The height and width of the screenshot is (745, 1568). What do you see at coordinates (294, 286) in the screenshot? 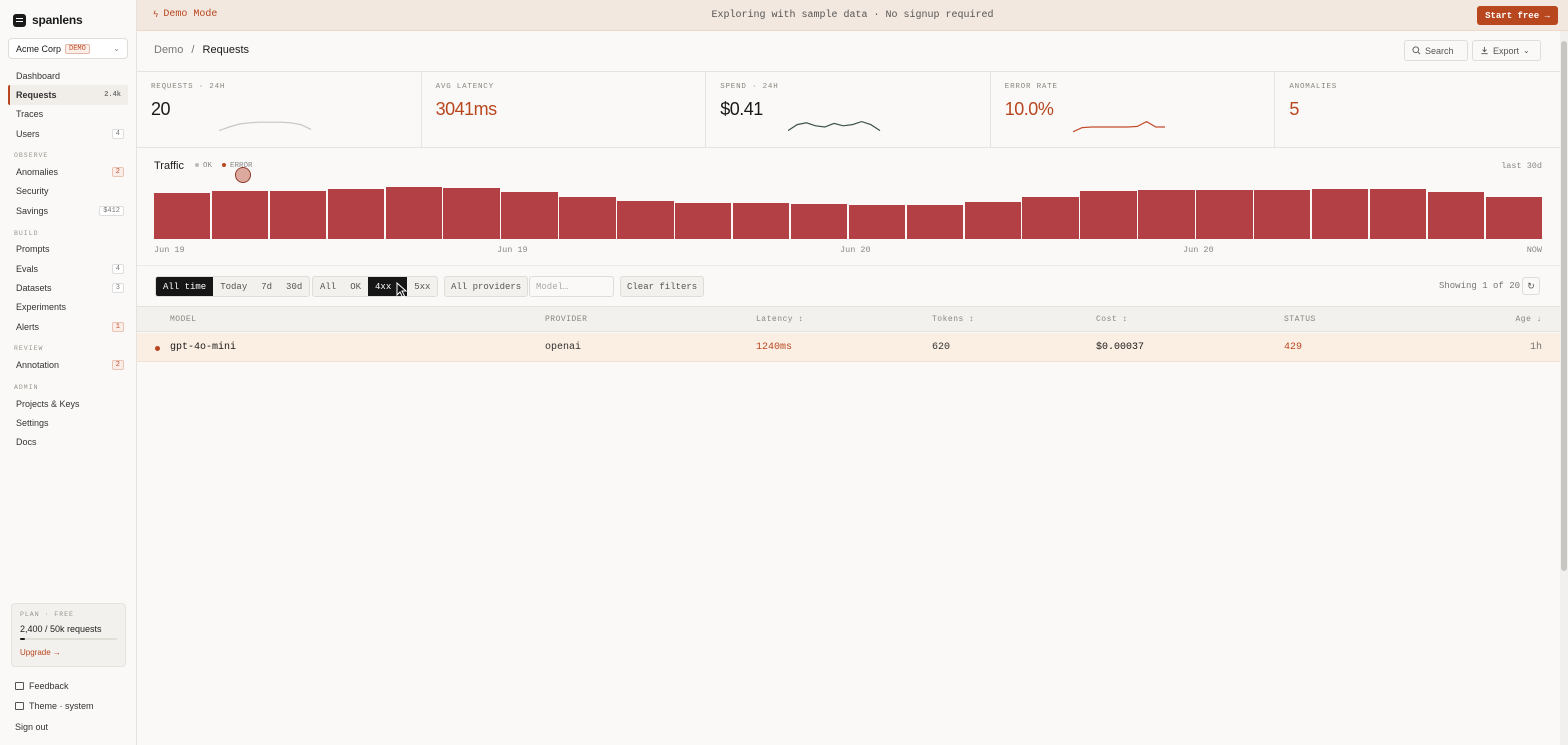
I see `time-option: 30d` at bounding box center [294, 286].